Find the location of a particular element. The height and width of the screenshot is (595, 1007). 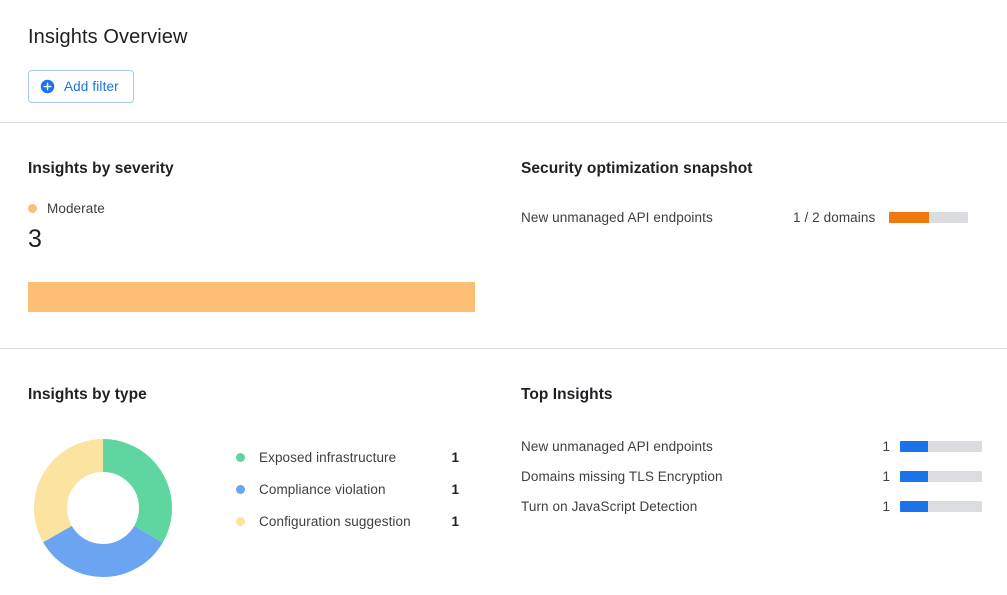

section-divider-middle is located at coordinates (503, 348).